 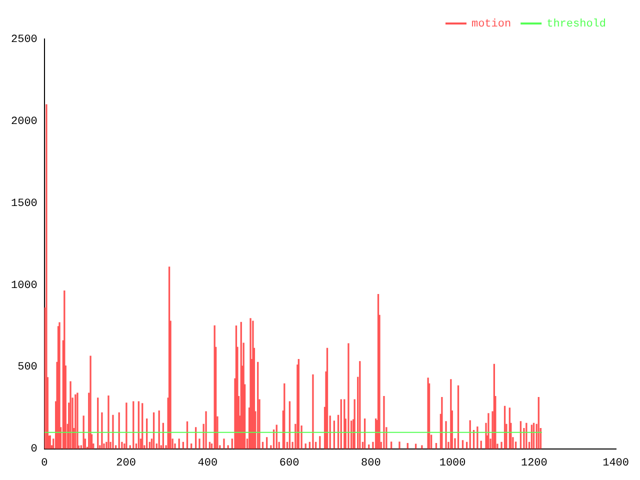 What do you see at coordinates (24, 286) in the screenshot?
I see `y-tick-label: 1000` at bounding box center [24, 286].